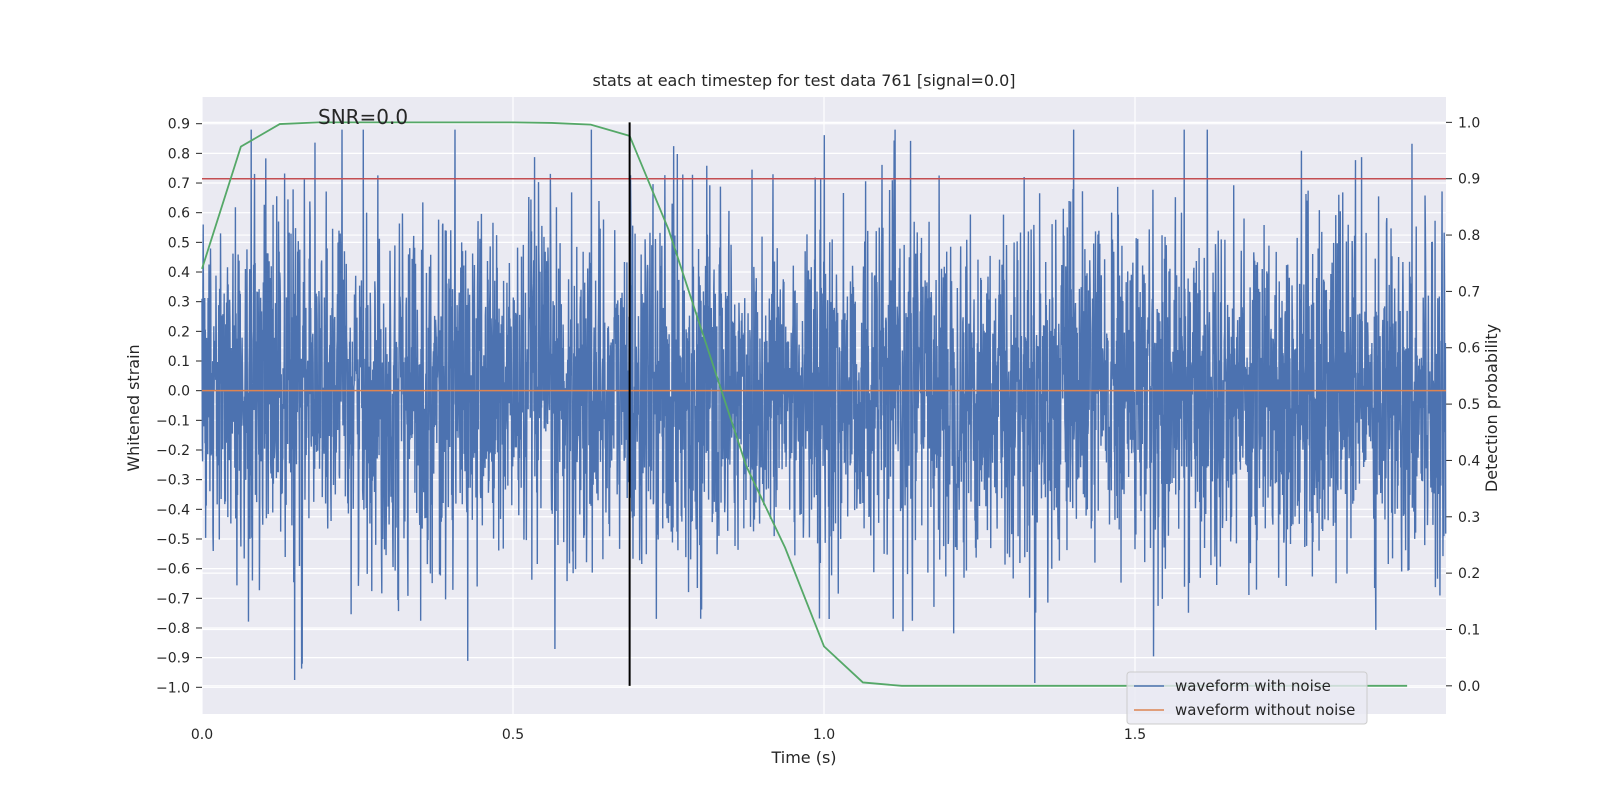 The width and height of the screenshot is (1600, 804). Describe the element at coordinates (1469, 180) in the screenshot. I see `y-right-tick-label: 0.9` at that location.